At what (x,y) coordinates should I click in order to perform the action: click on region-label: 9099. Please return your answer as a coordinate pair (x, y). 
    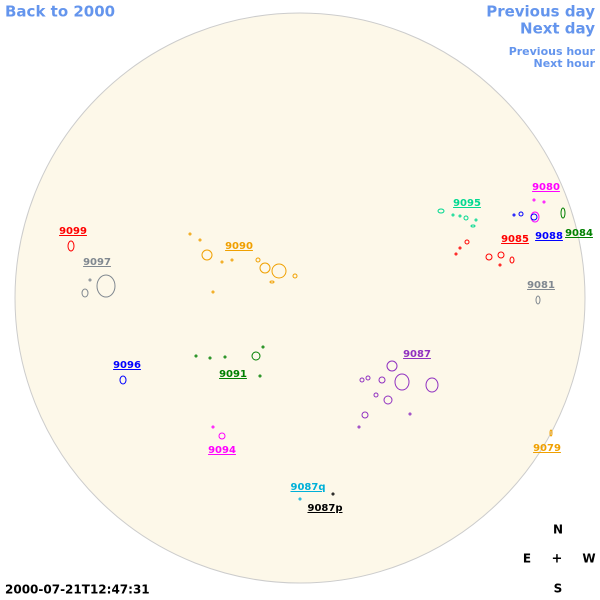
    Looking at the image, I should click on (73, 231).